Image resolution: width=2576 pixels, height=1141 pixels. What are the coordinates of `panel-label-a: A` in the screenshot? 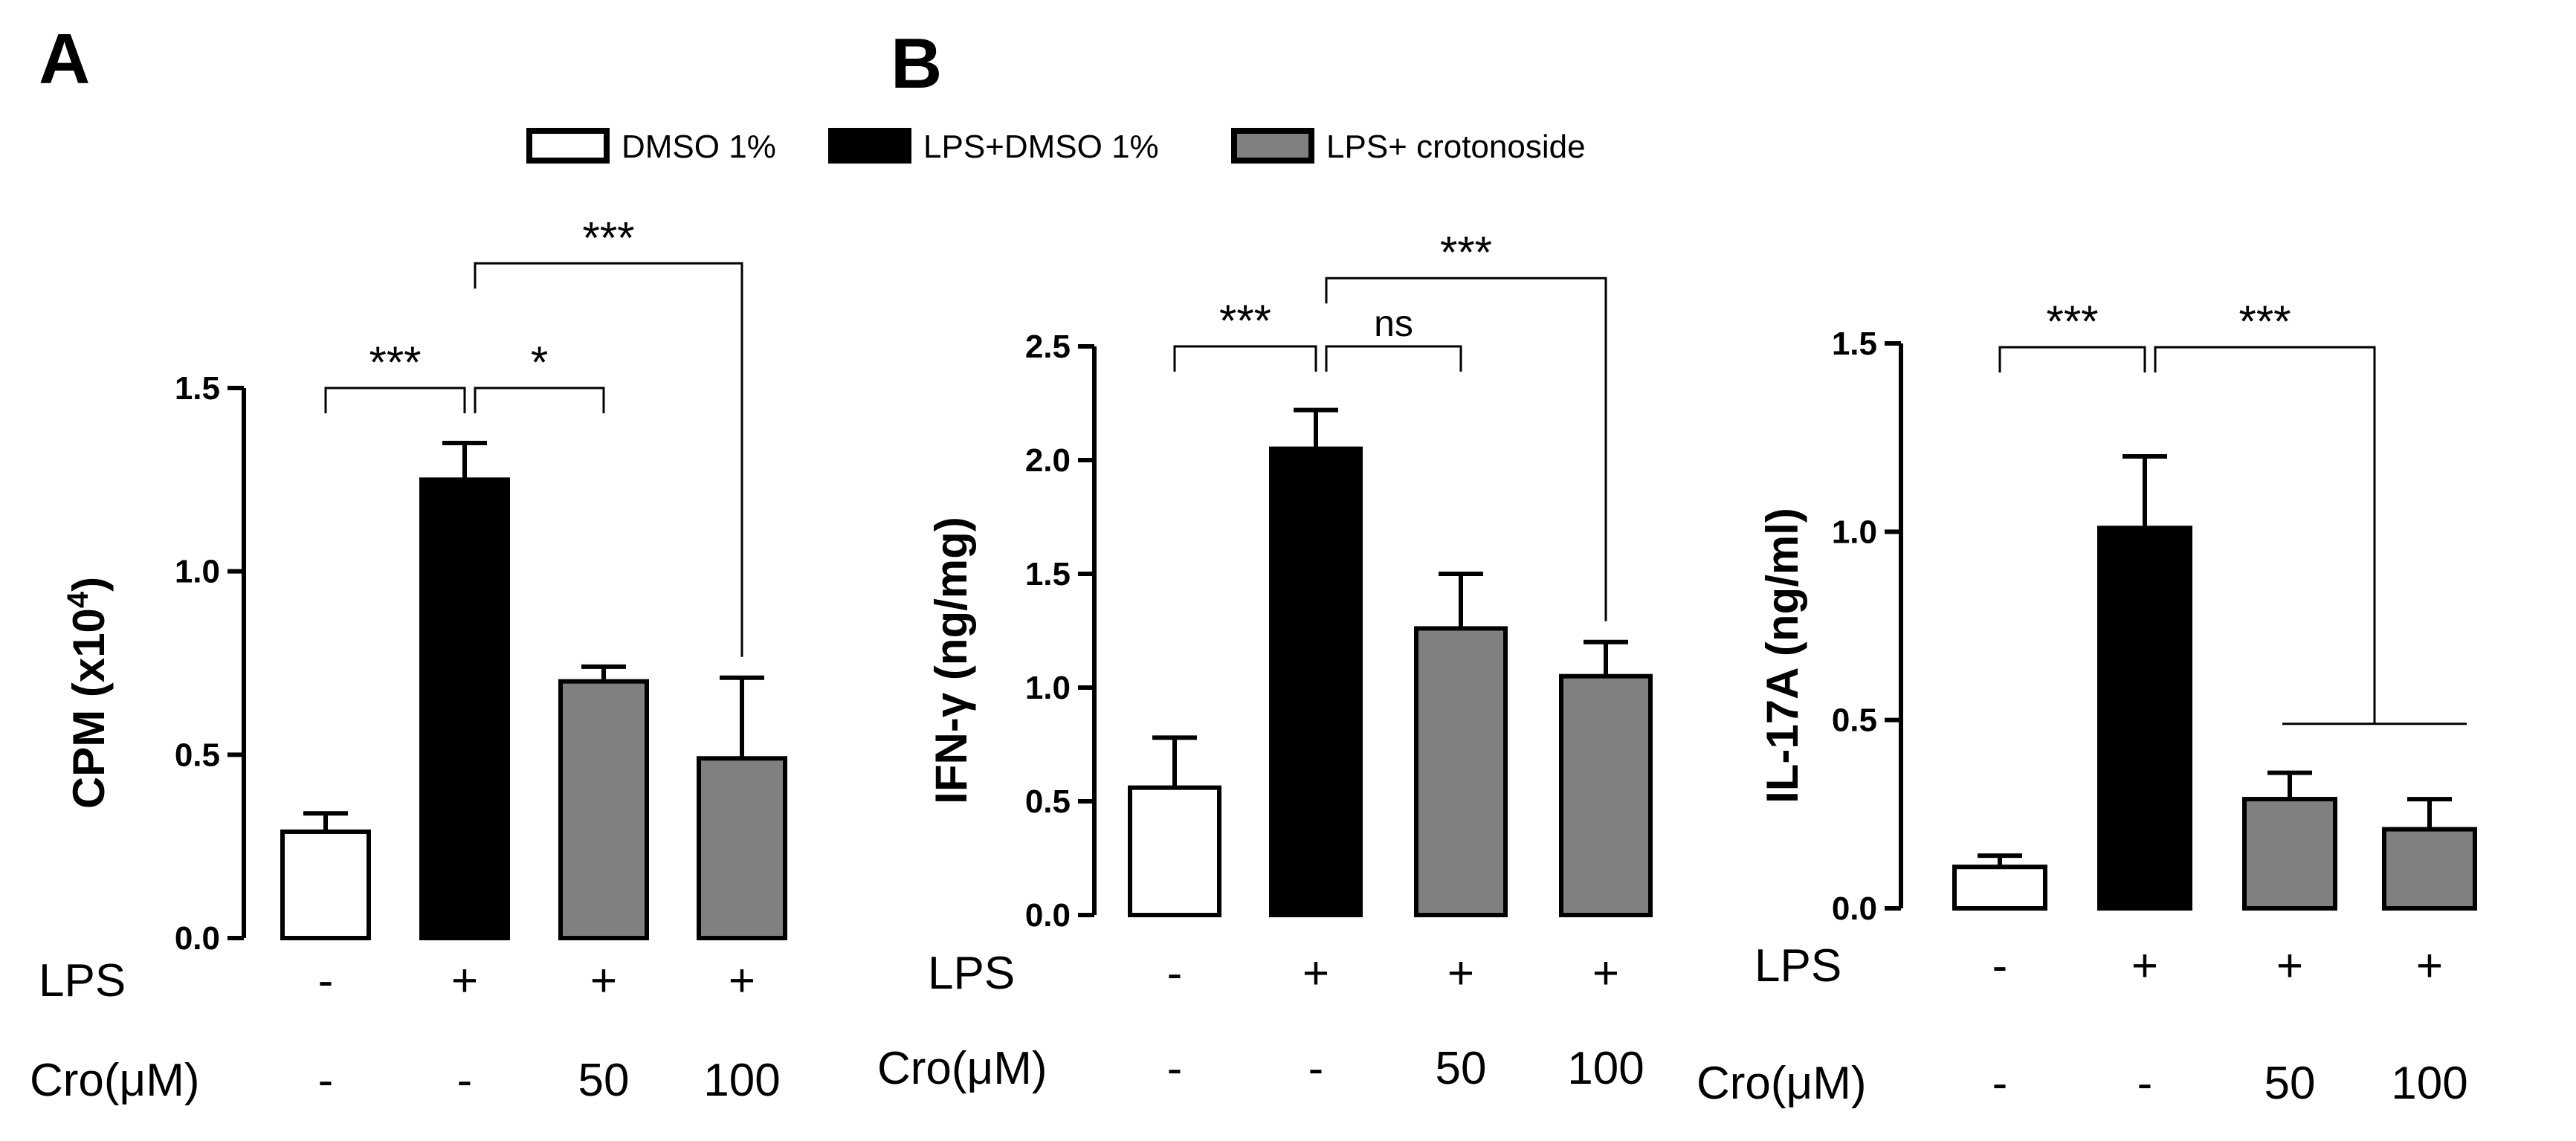 It's located at (64, 59).